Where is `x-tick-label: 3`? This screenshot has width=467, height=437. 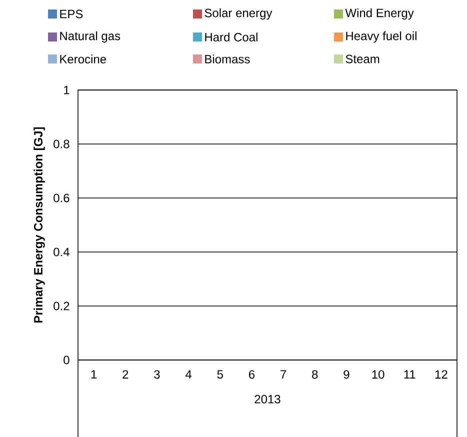 x-tick-label: 3 is located at coordinates (157, 374).